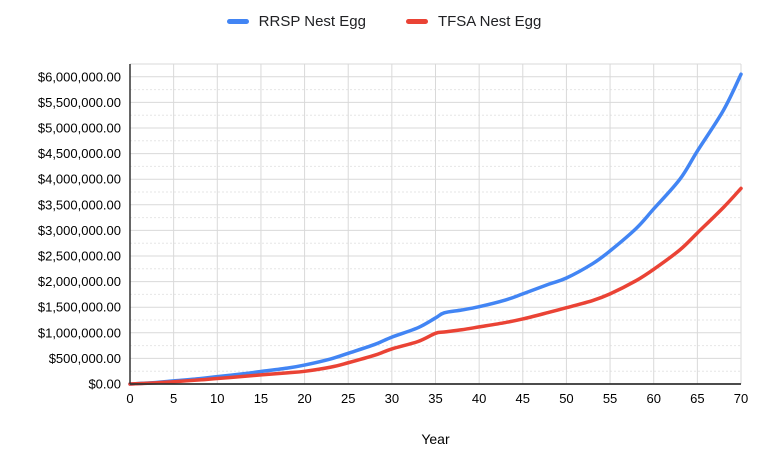 This screenshot has width=768, height=475. Describe the element at coordinates (79, 179) in the screenshot. I see `y-tick-label: $4,000,000.00` at that location.